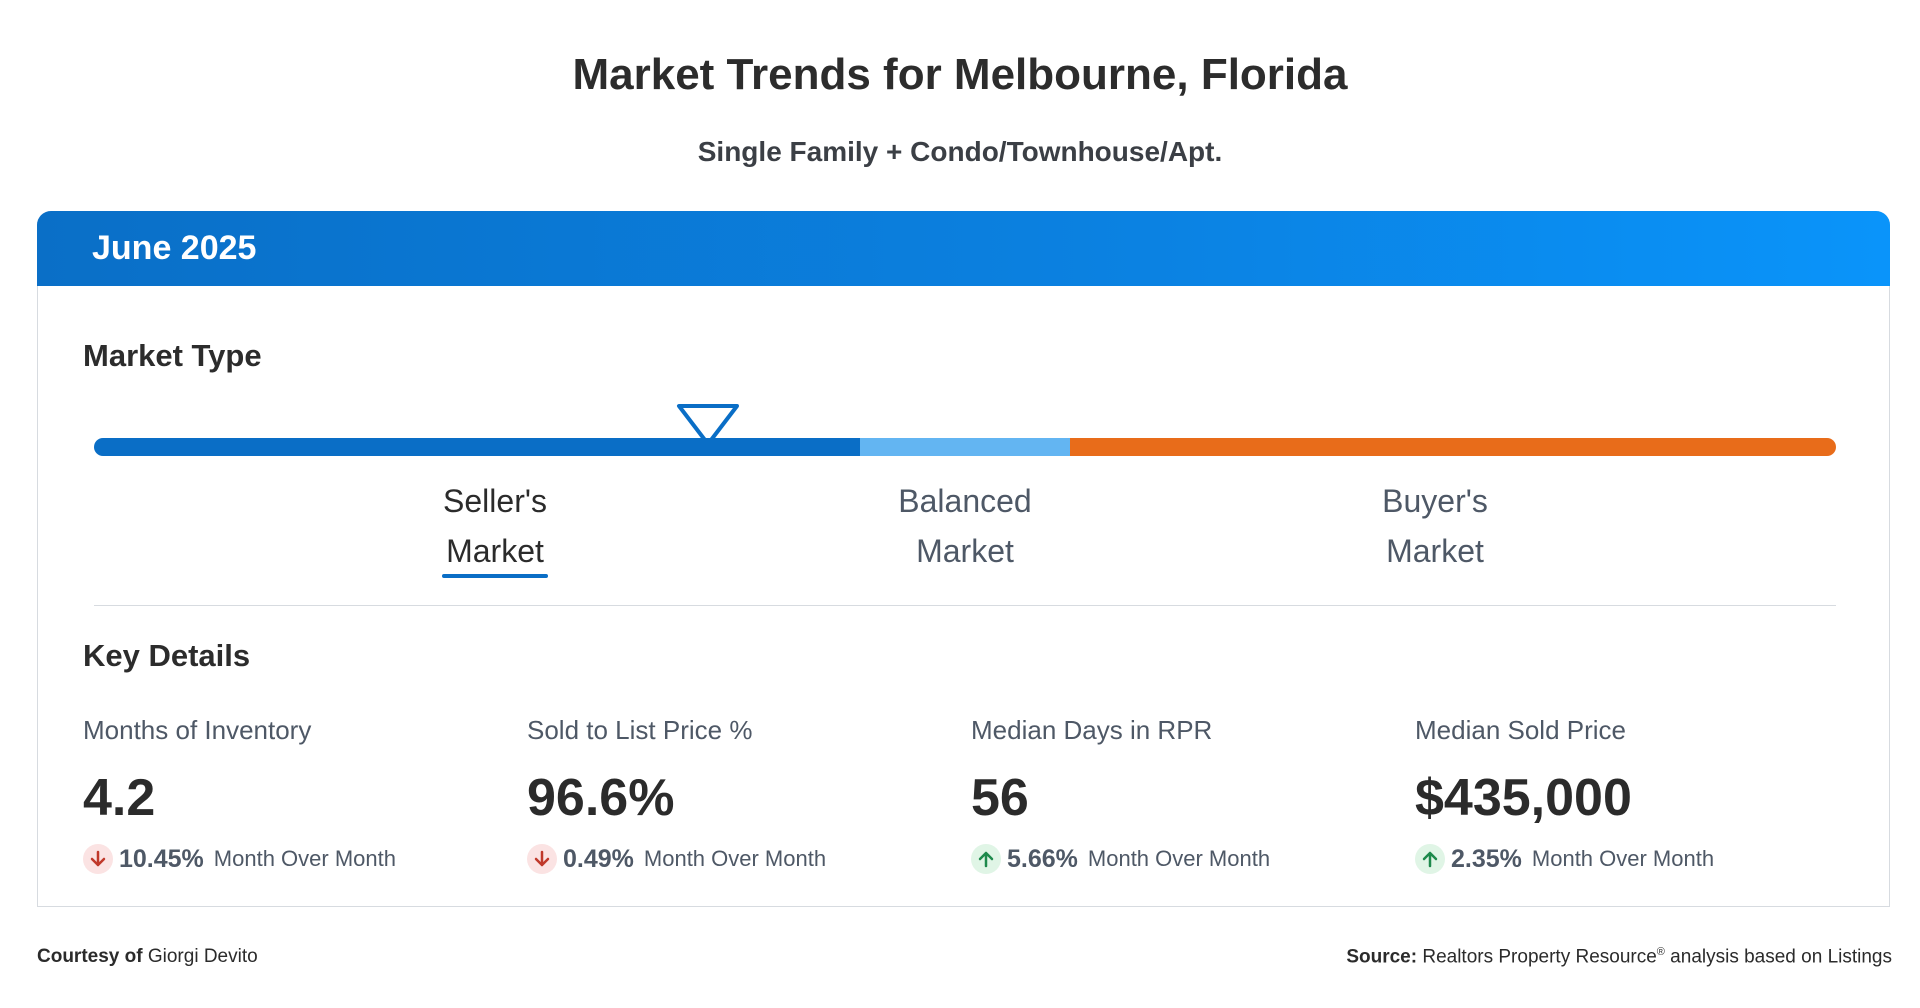  Describe the element at coordinates (161, 858) in the screenshot. I see `metric-change-percent: 10.45%` at that location.